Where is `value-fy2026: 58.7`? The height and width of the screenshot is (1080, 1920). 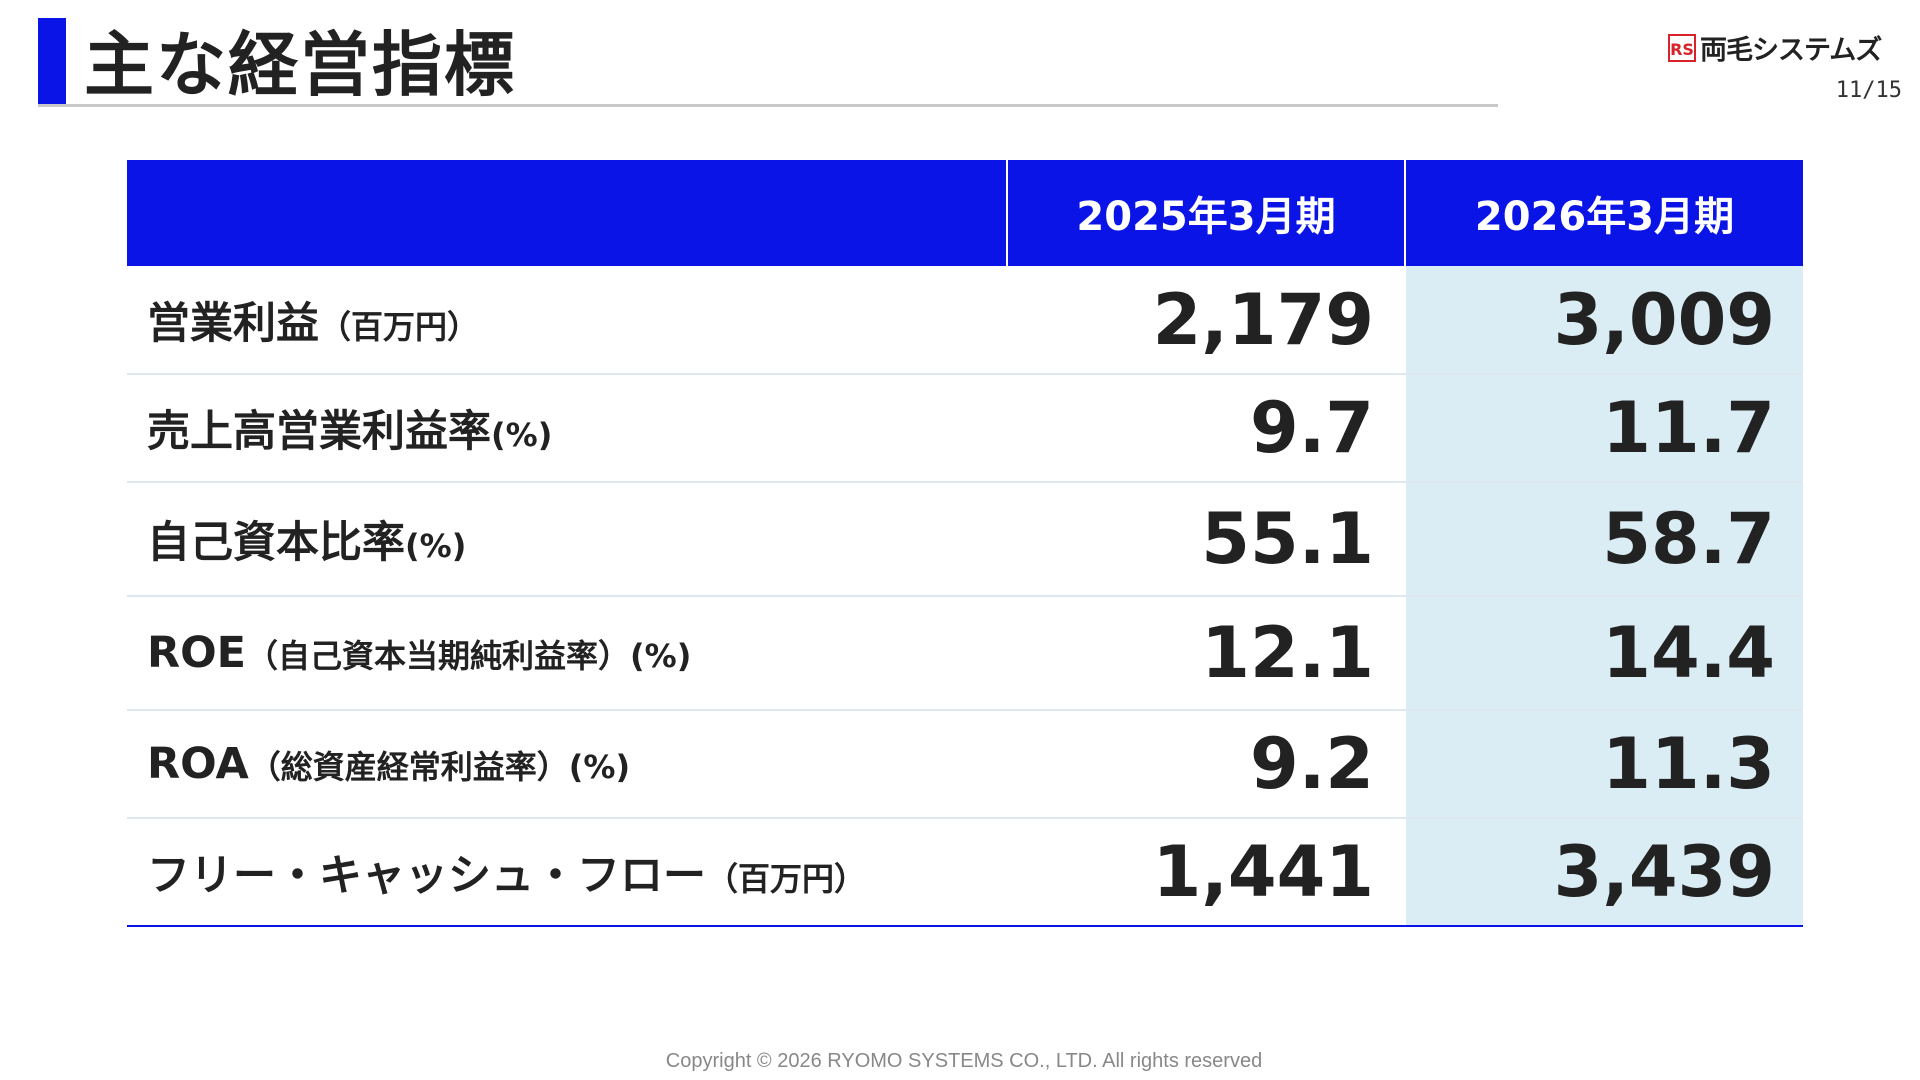 value-fy2026: 58.7 is located at coordinates (1603, 539).